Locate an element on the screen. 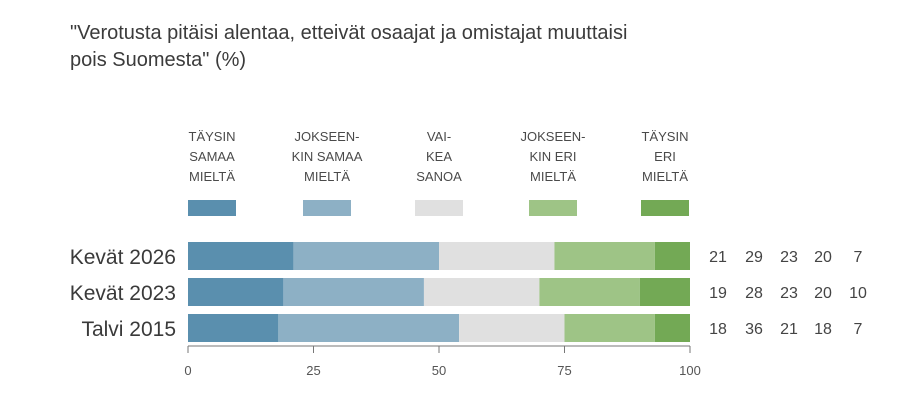  x-tick-label: 100 is located at coordinates (690, 370).